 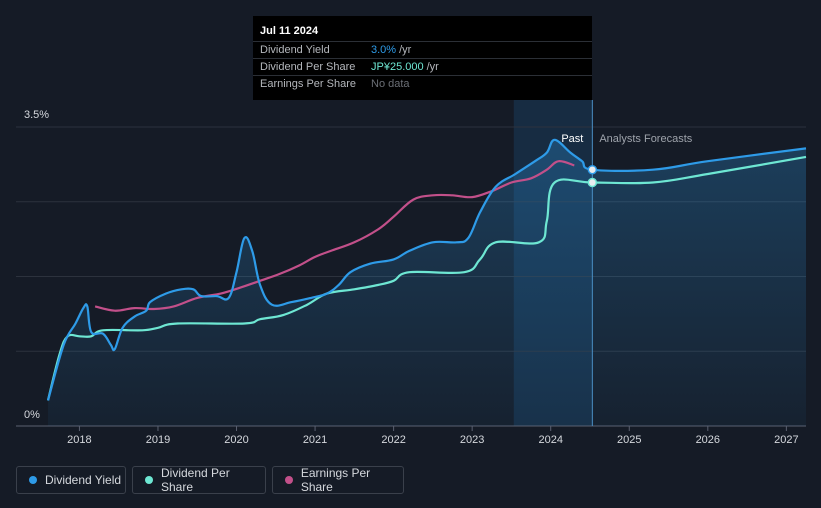 I want to click on x-tick-label: 2025, so click(x=629, y=440).